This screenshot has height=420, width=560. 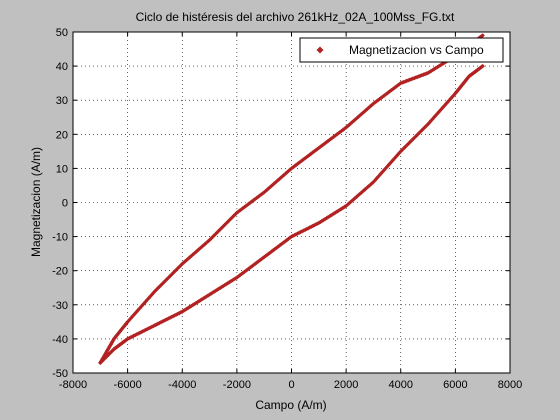 What do you see at coordinates (237, 385) in the screenshot?
I see `x-tick-label: -2000` at bounding box center [237, 385].